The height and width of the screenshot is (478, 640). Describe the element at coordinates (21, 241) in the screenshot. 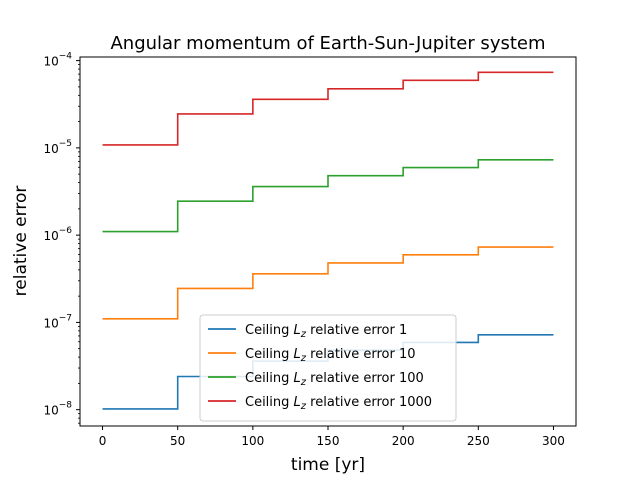

I see `y-axis-label: relative error` at that location.